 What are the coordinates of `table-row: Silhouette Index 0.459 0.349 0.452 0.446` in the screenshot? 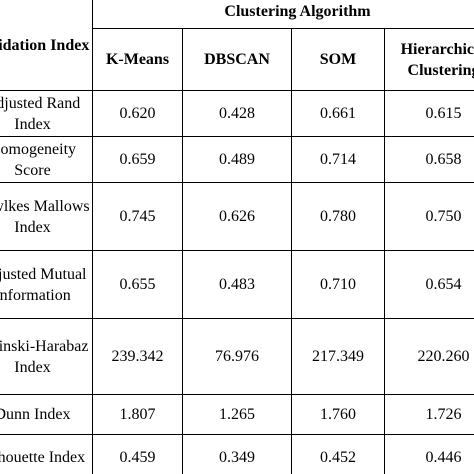 It's located at (237, 454).